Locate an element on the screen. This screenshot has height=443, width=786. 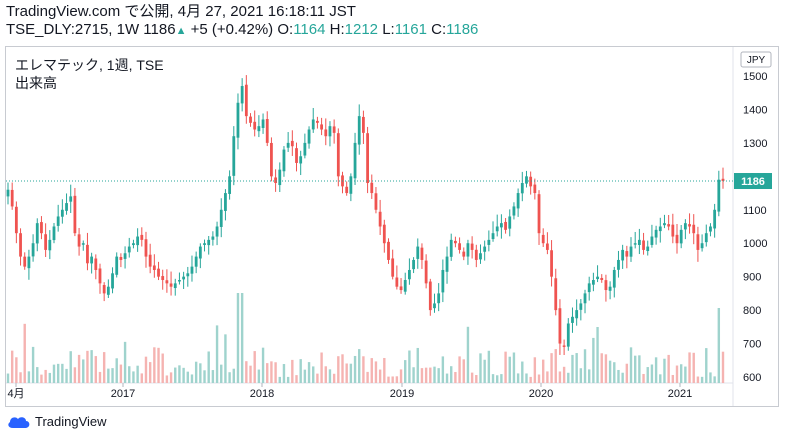
currency-box is located at coordinates (756, 59).